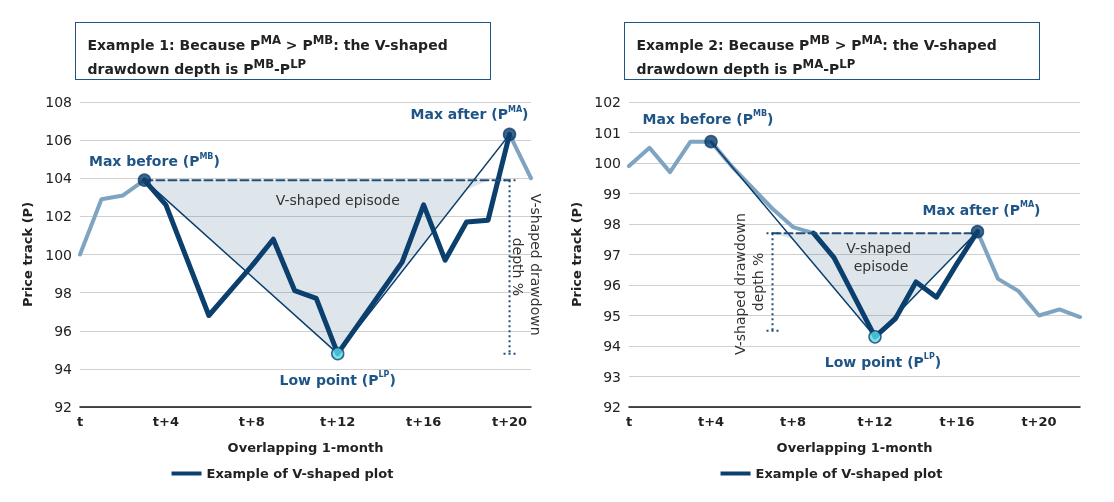 Image resolution: width=1114 pixels, height=502 pixels. Describe the element at coordinates (58, 102) in the screenshot. I see `y-tick-label: 108` at that location.